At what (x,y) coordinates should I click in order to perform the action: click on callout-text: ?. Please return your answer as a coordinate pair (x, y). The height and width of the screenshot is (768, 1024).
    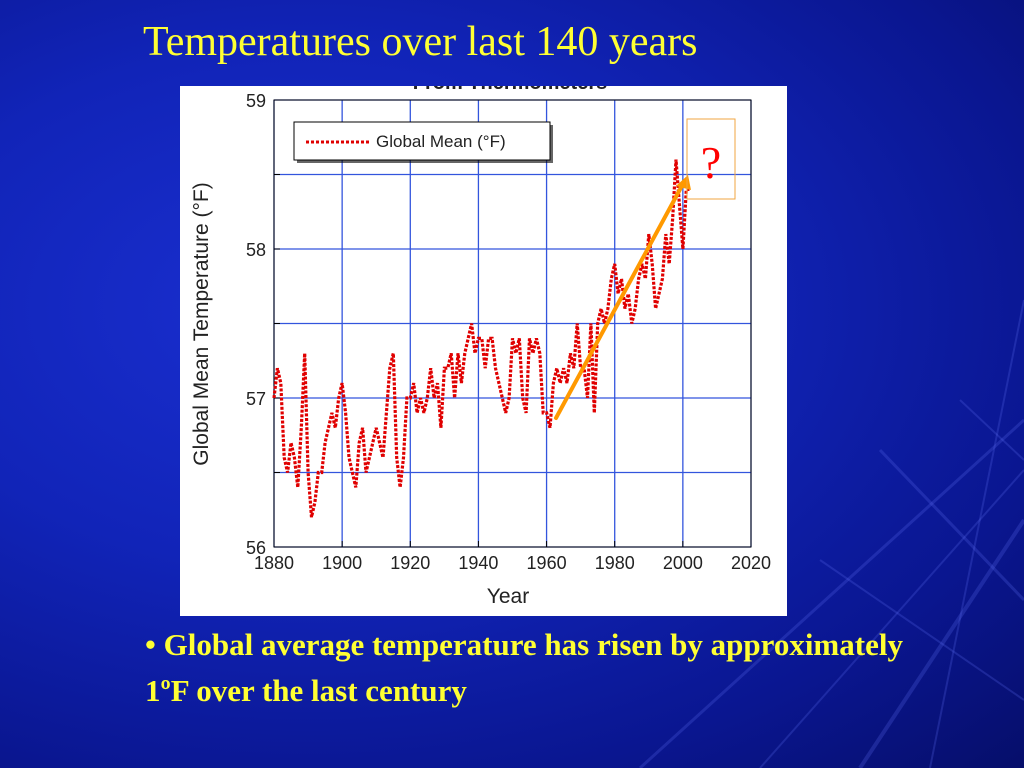
    Looking at the image, I should click on (711, 162).